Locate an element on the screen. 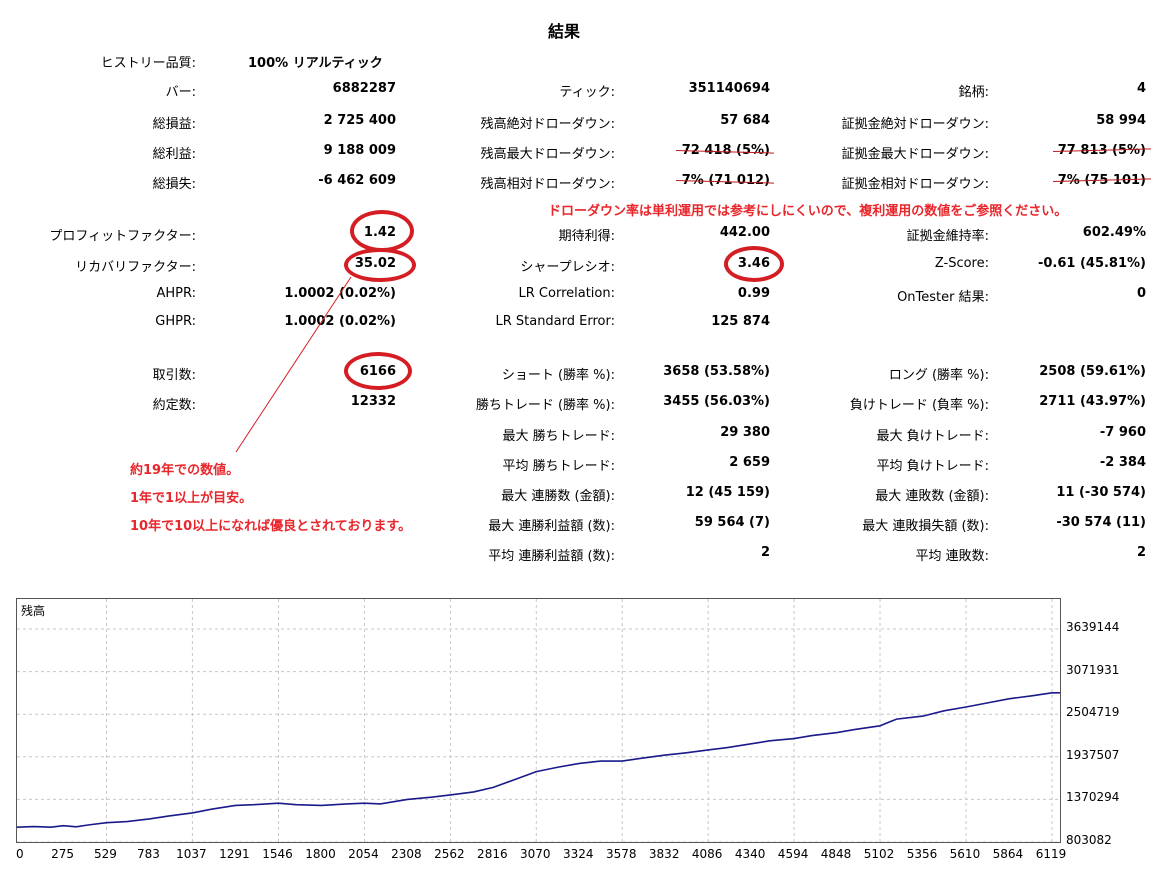  col3-label: 最大 連敗数 (金額): is located at coordinates (932, 496).